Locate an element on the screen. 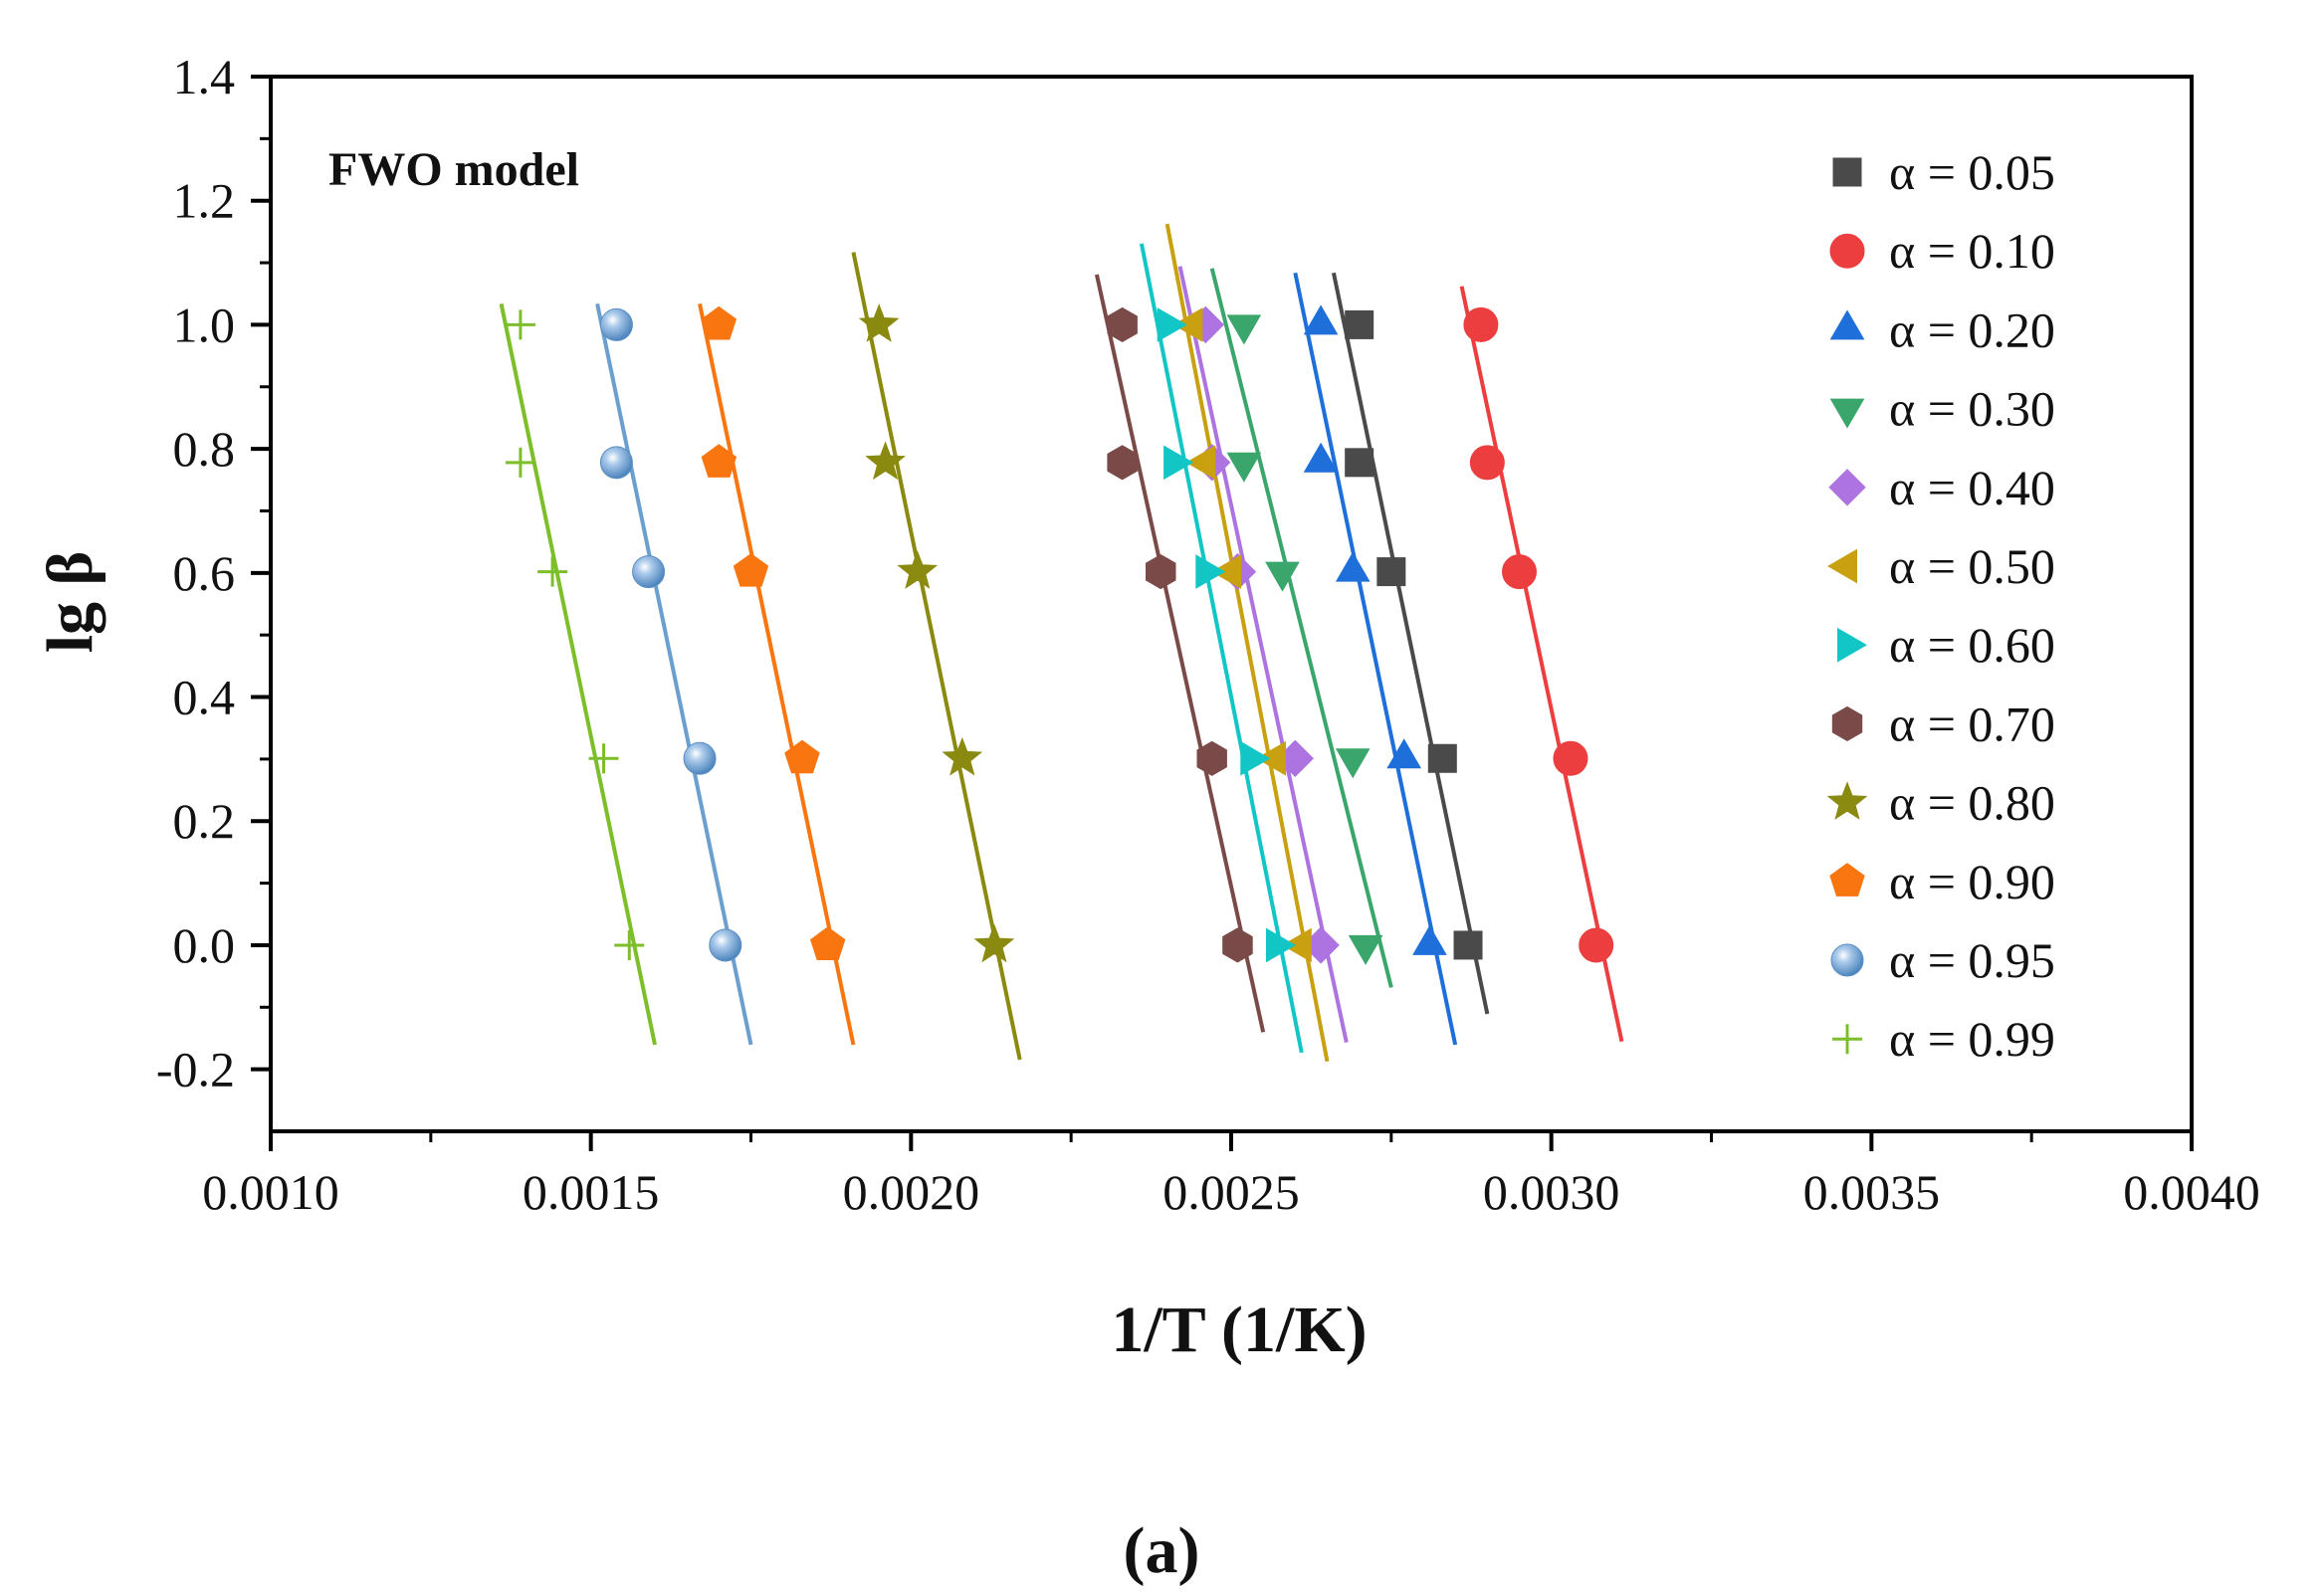  figure-caption: (a) is located at coordinates (1162, 1550).